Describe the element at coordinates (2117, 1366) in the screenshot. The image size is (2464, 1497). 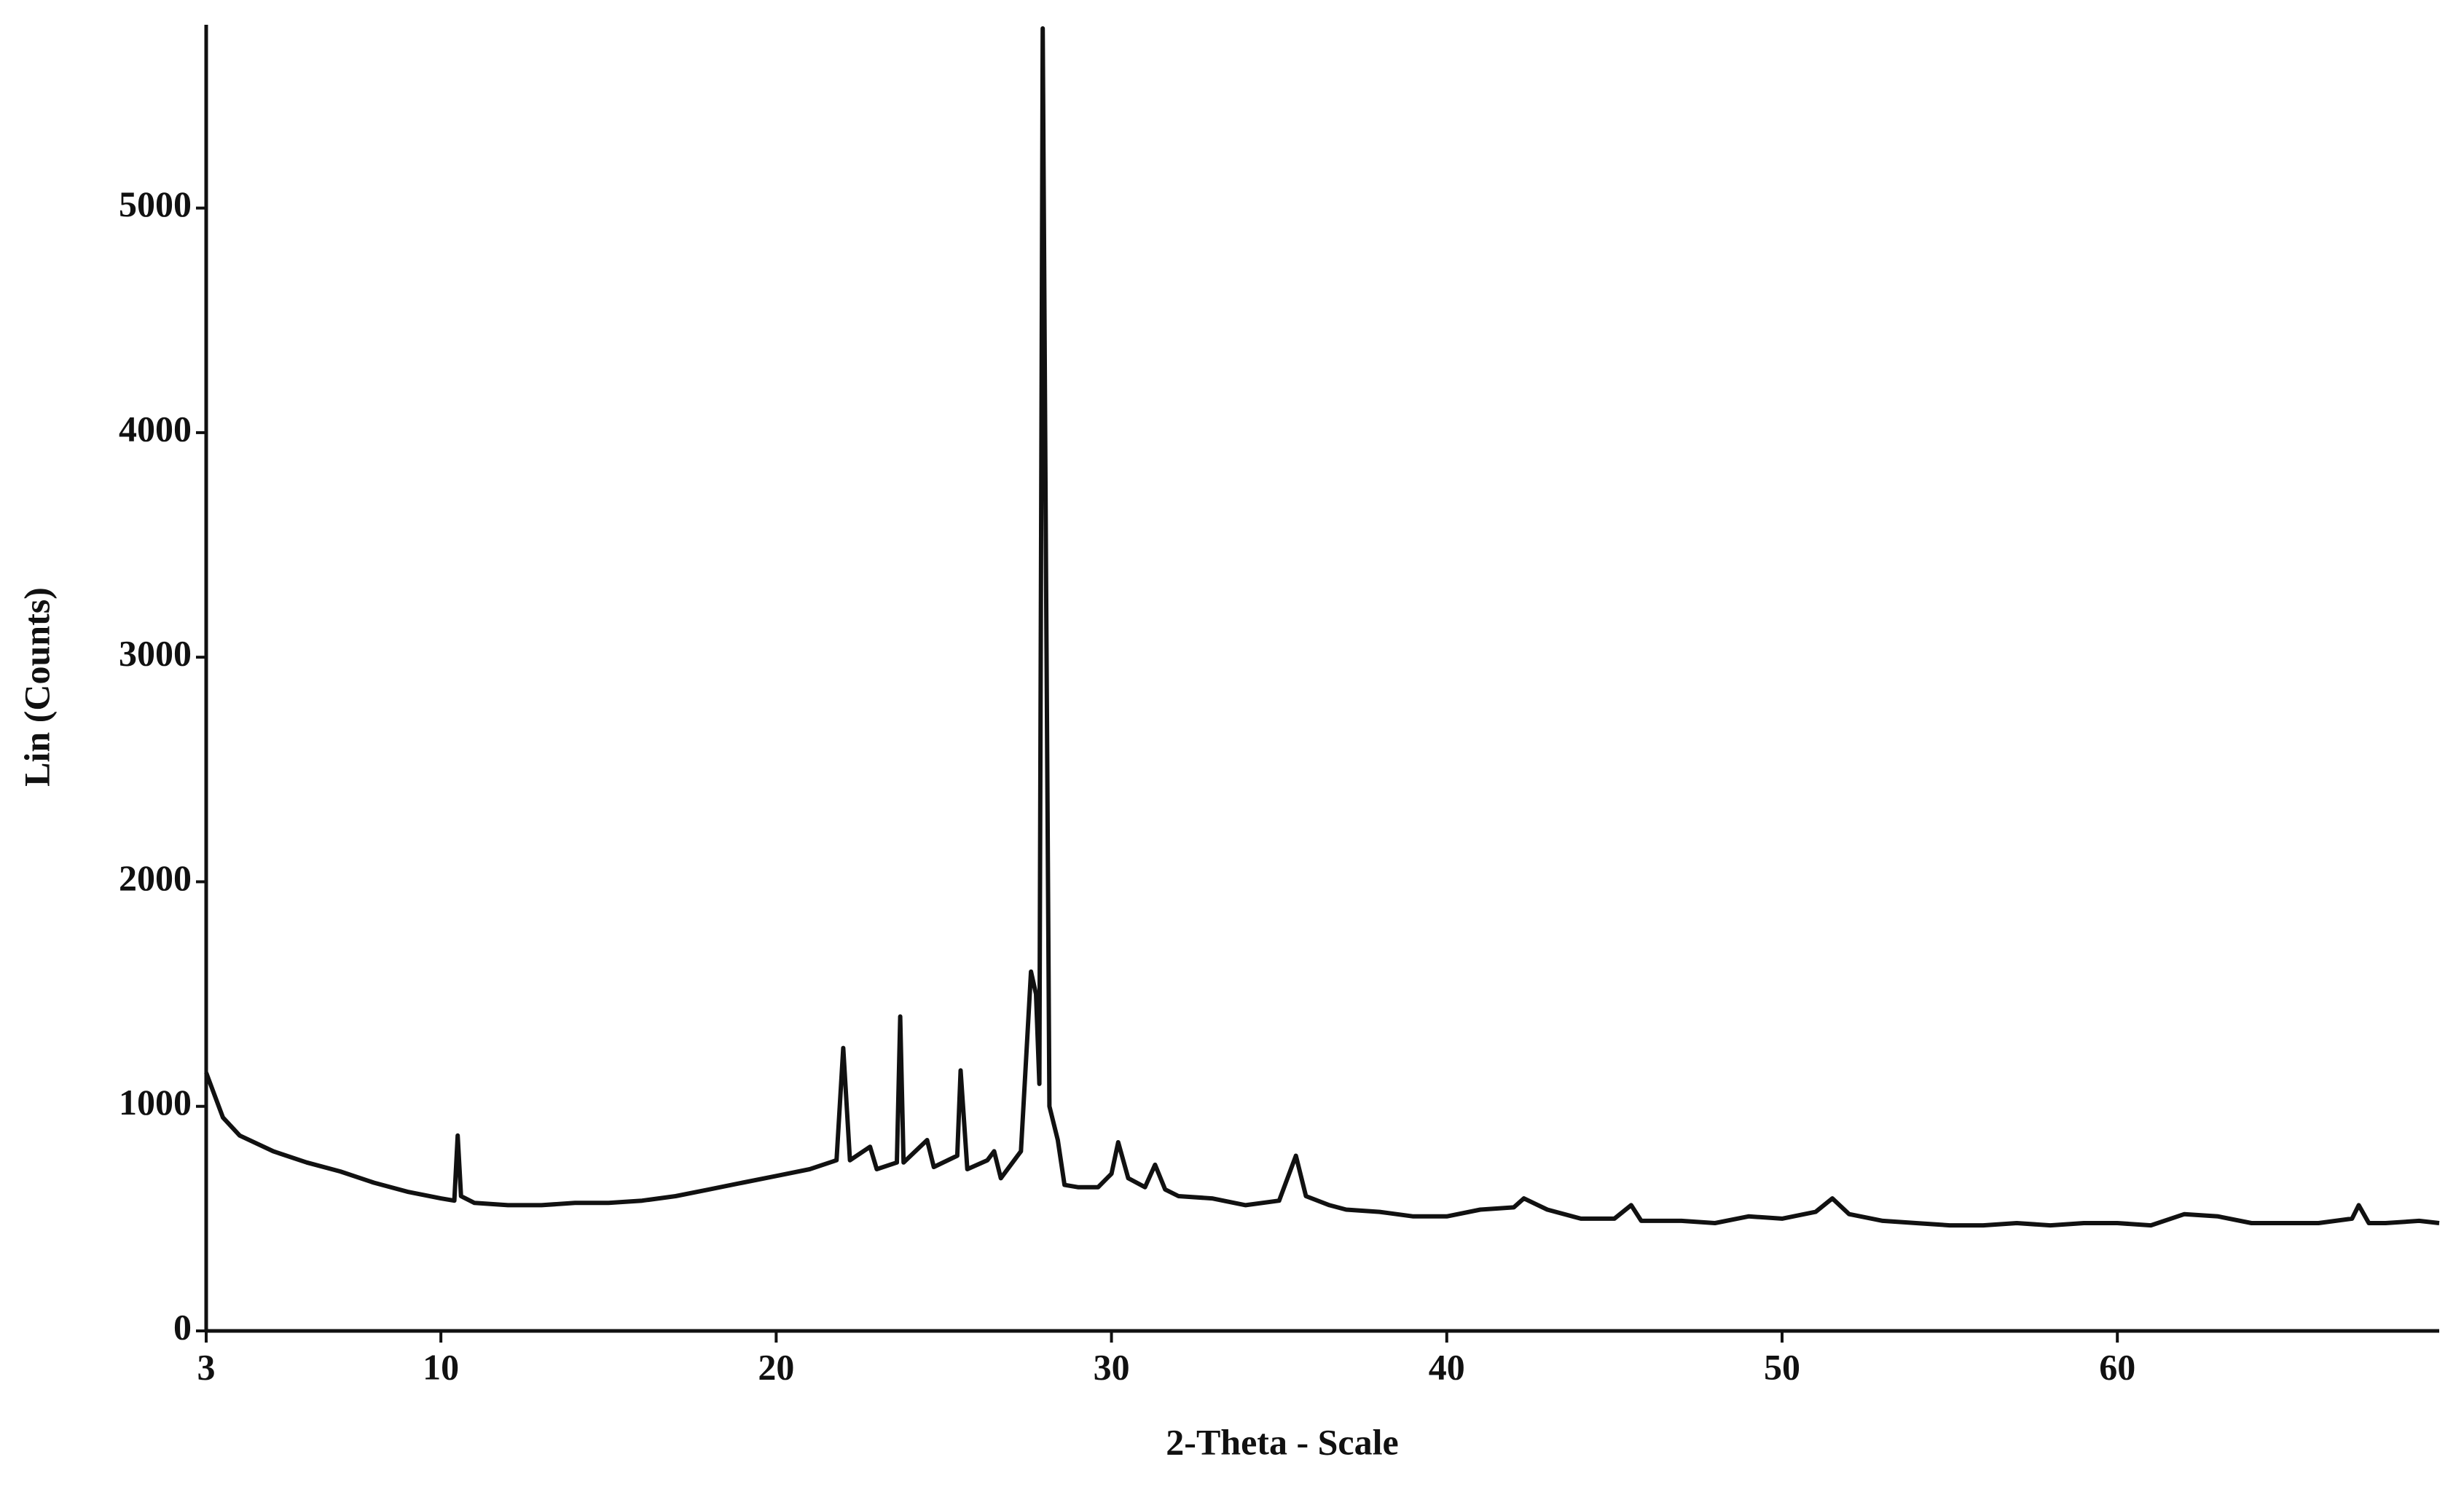
I see `x-tick-label: 60` at that location.